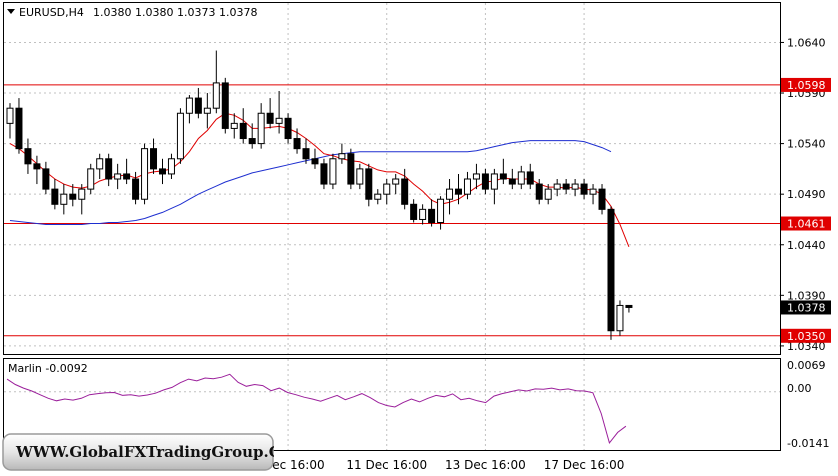 The image size is (838, 476). I want to click on level-price-tag, so click(806, 223).